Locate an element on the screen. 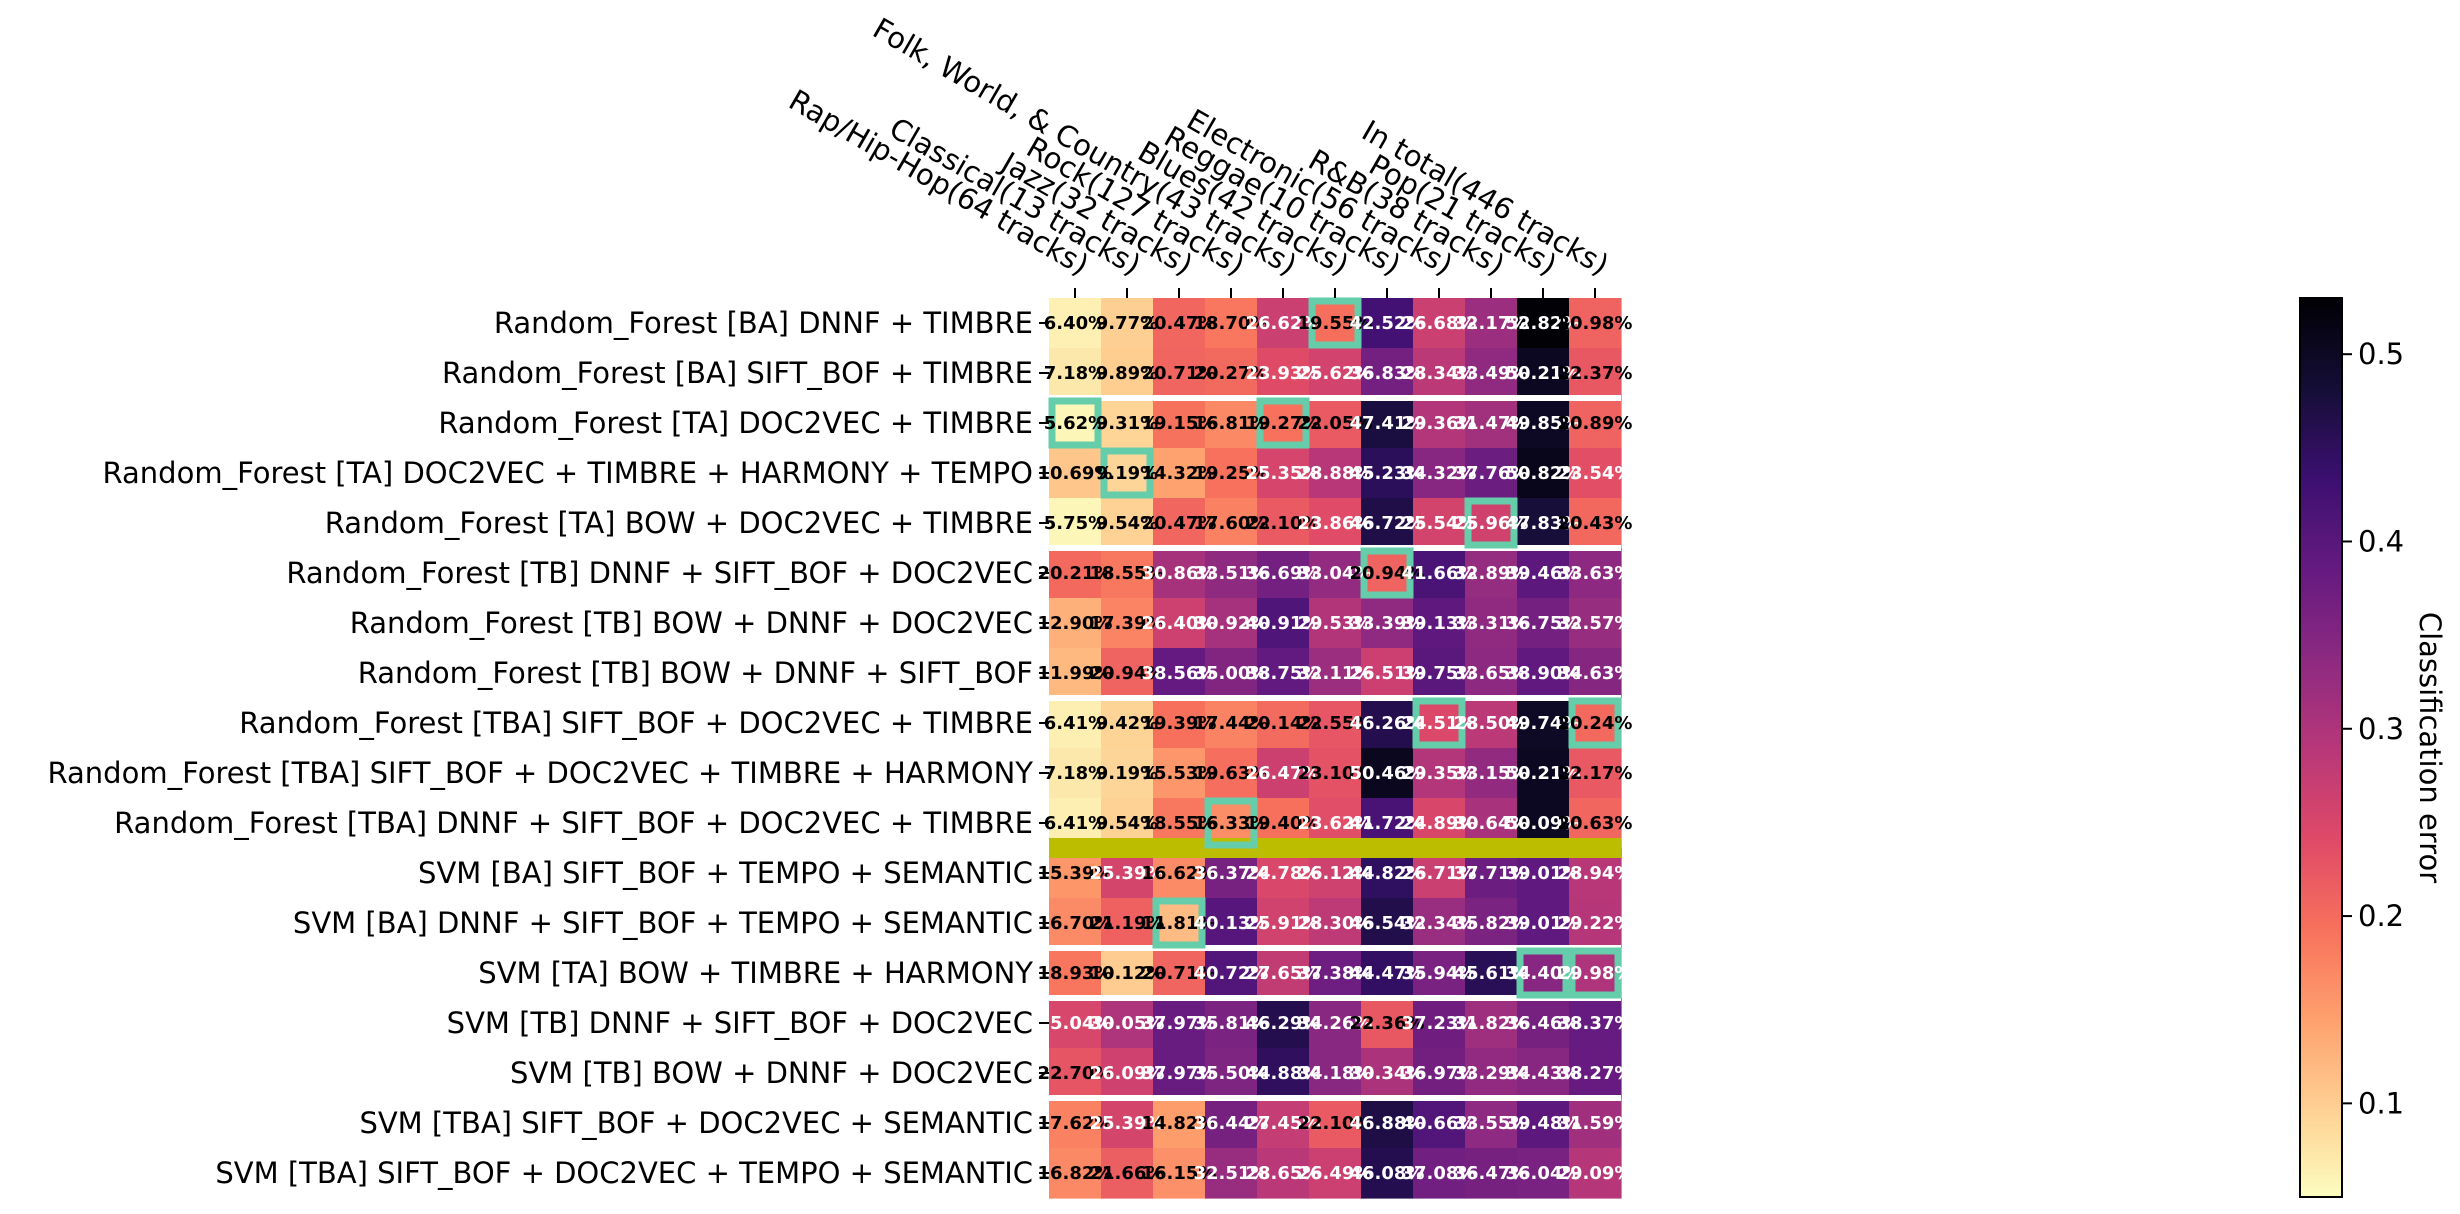 The image size is (2460, 1214). cell-value-label: 33.55% is located at coordinates (1491, 1123).